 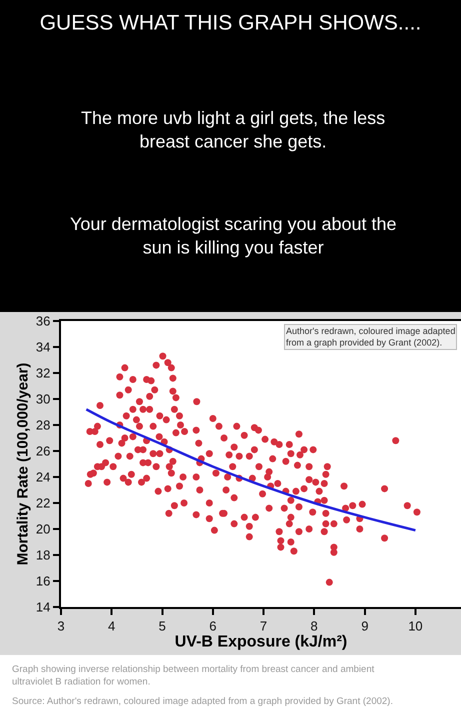 I want to click on x-tick-label: 6, so click(x=213, y=626).